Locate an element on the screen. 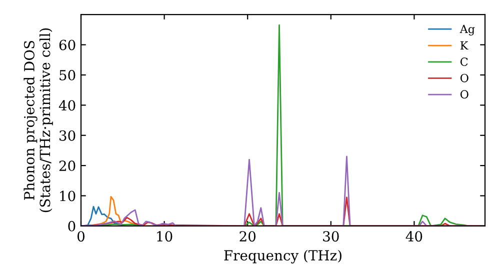 The width and height of the screenshot is (500, 280). legend-label: K is located at coordinates (464, 45).